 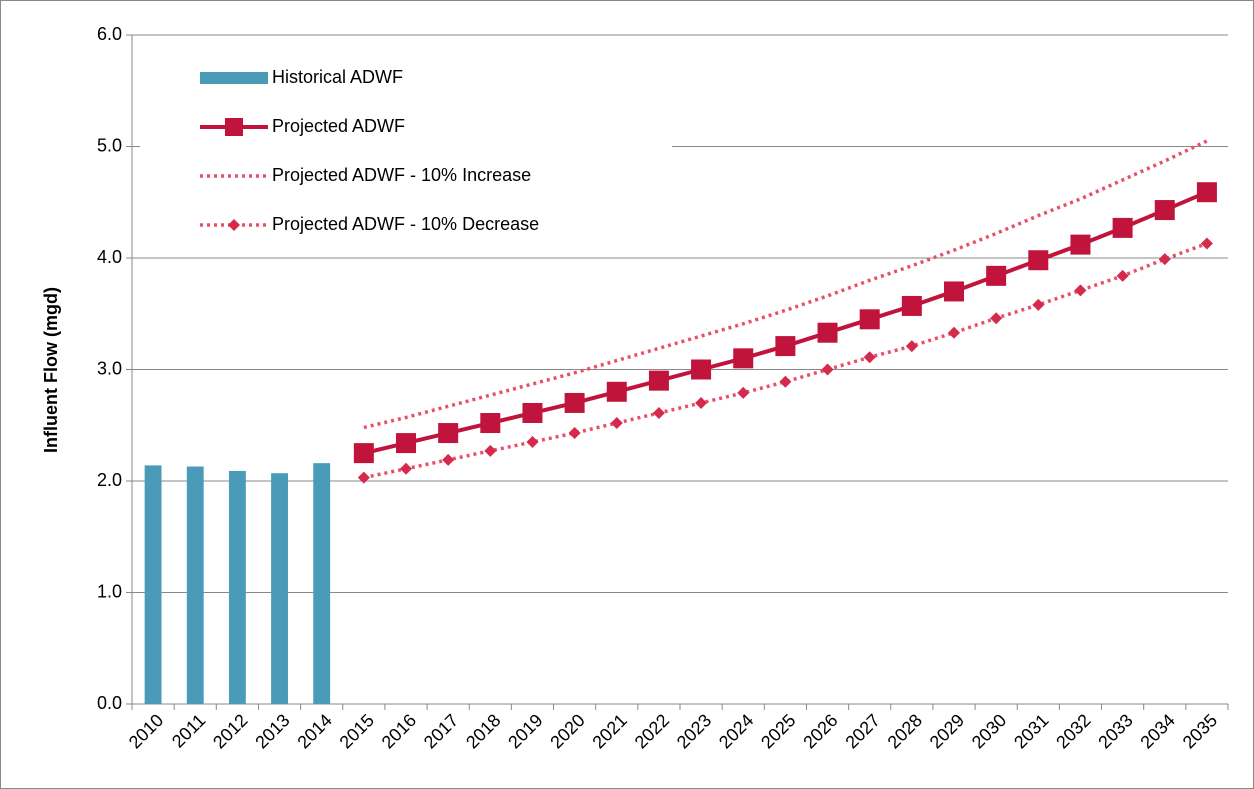 What do you see at coordinates (338, 126) in the screenshot?
I see `legend-label: Projected ADWF` at bounding box center [338, 126].